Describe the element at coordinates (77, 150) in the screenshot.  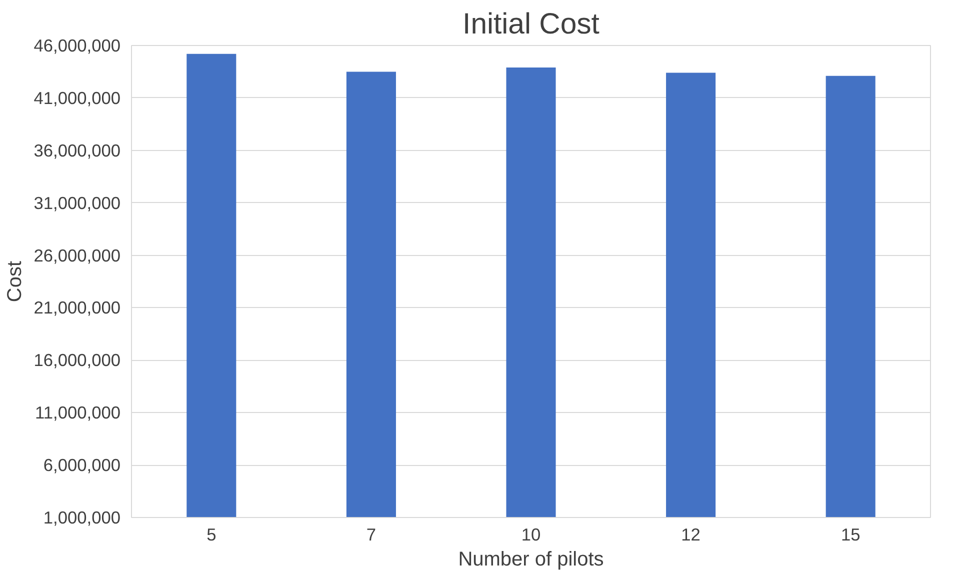
I see `y-tick-label: 36,000,000` at that location.